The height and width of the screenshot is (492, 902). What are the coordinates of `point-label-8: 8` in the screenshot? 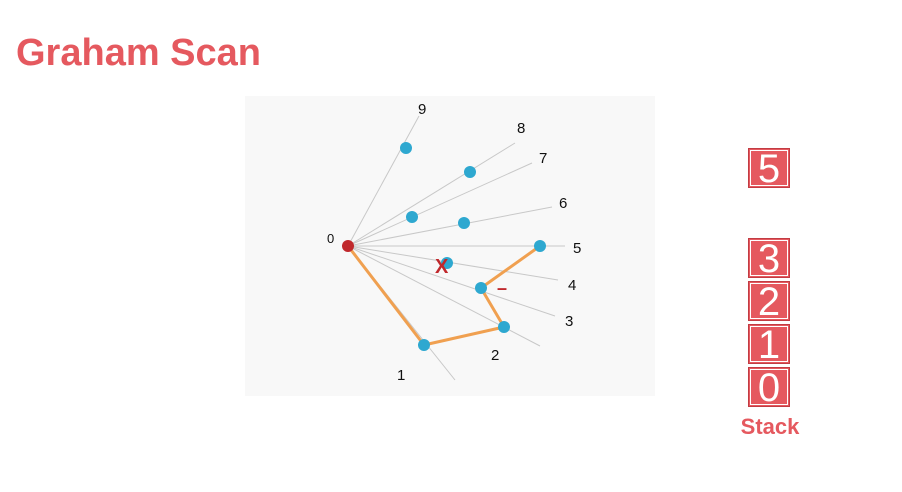 It's located at (521, 128).